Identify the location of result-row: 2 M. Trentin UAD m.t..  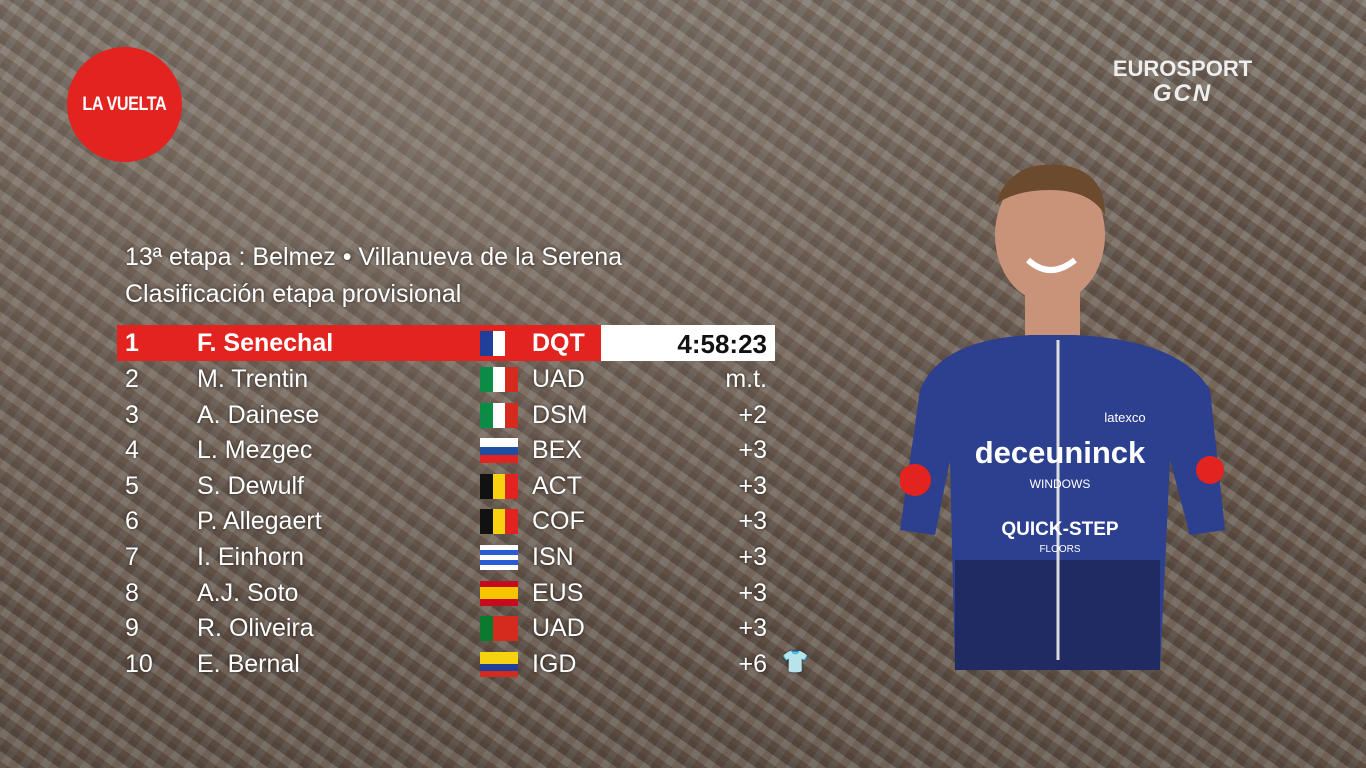
(446, 379).